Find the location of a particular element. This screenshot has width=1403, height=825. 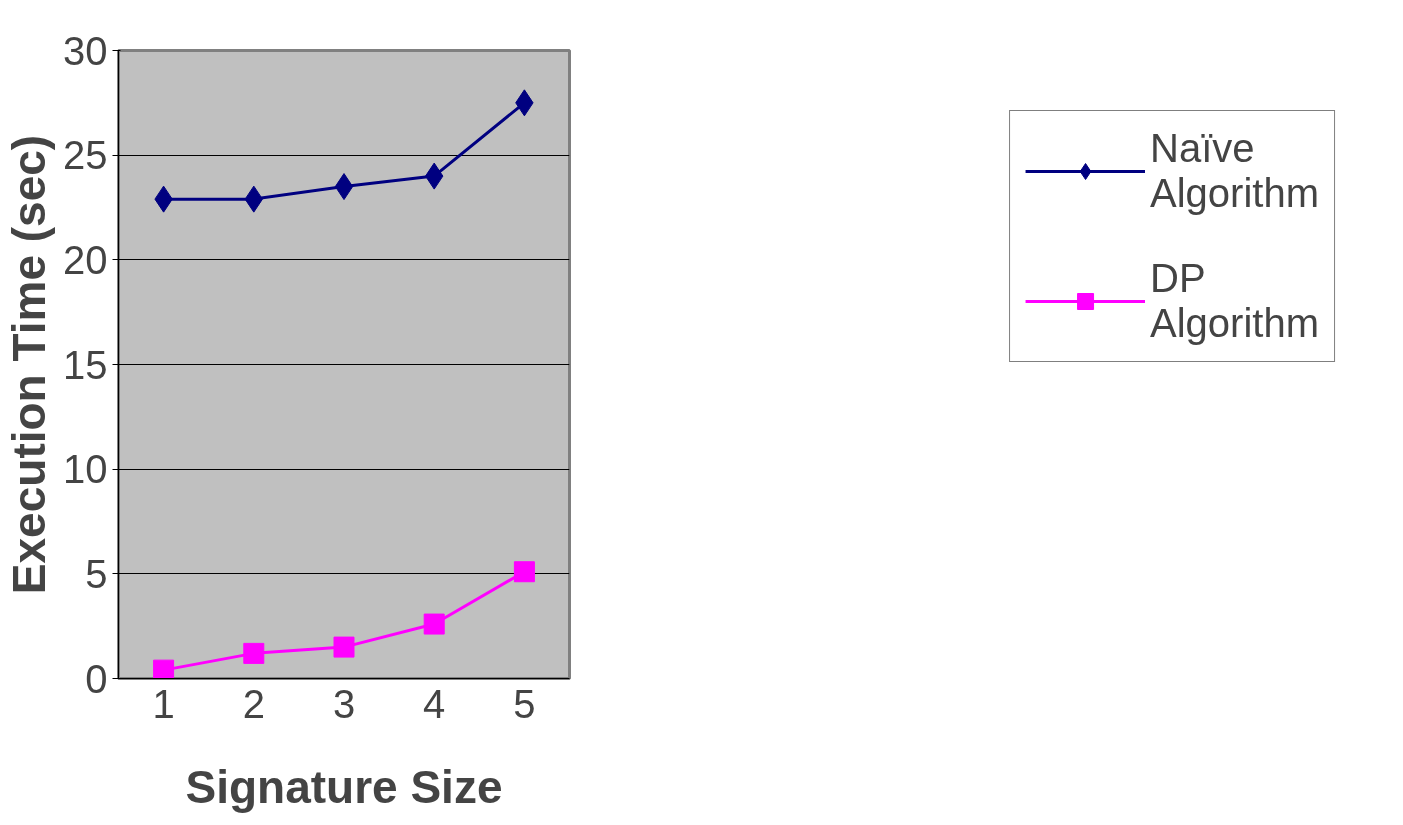

x-tick-label: 1 is located at coordinates (163, 703).